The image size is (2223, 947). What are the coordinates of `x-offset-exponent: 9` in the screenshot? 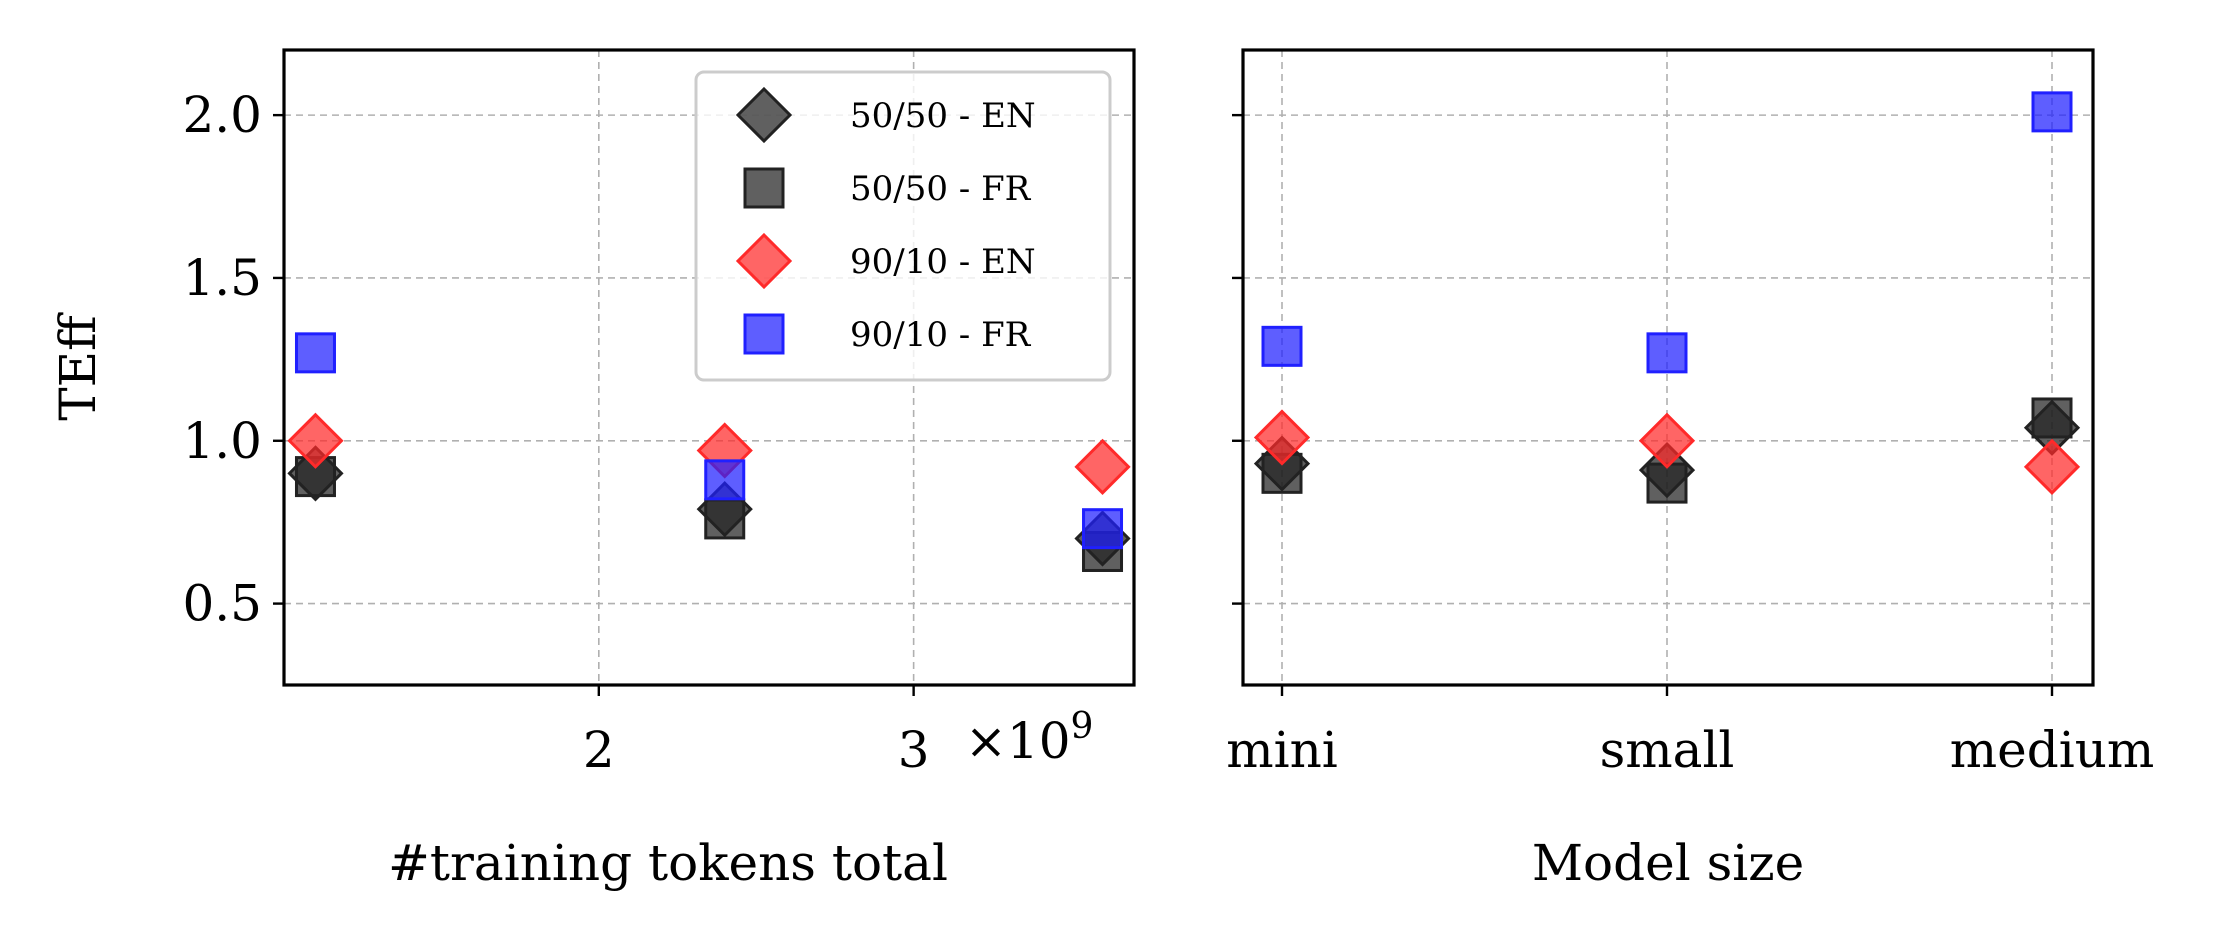 It's located at (1082, 726).